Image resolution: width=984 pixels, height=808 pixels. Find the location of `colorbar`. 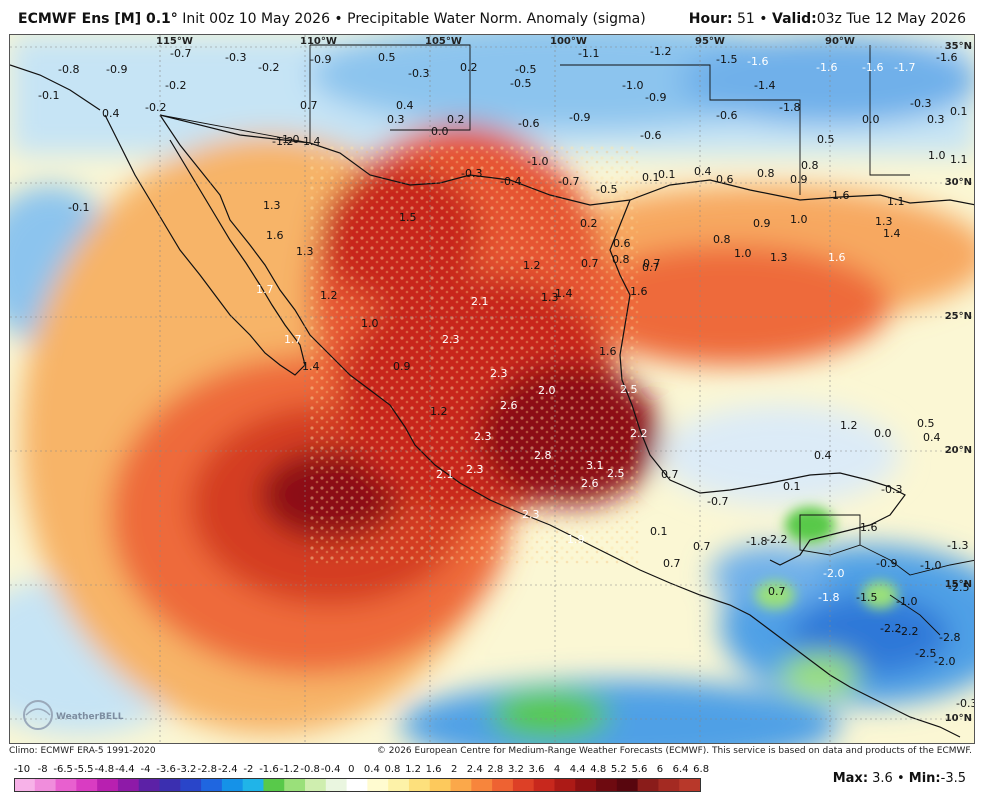

colorbar is located at coordinates (357, 785).